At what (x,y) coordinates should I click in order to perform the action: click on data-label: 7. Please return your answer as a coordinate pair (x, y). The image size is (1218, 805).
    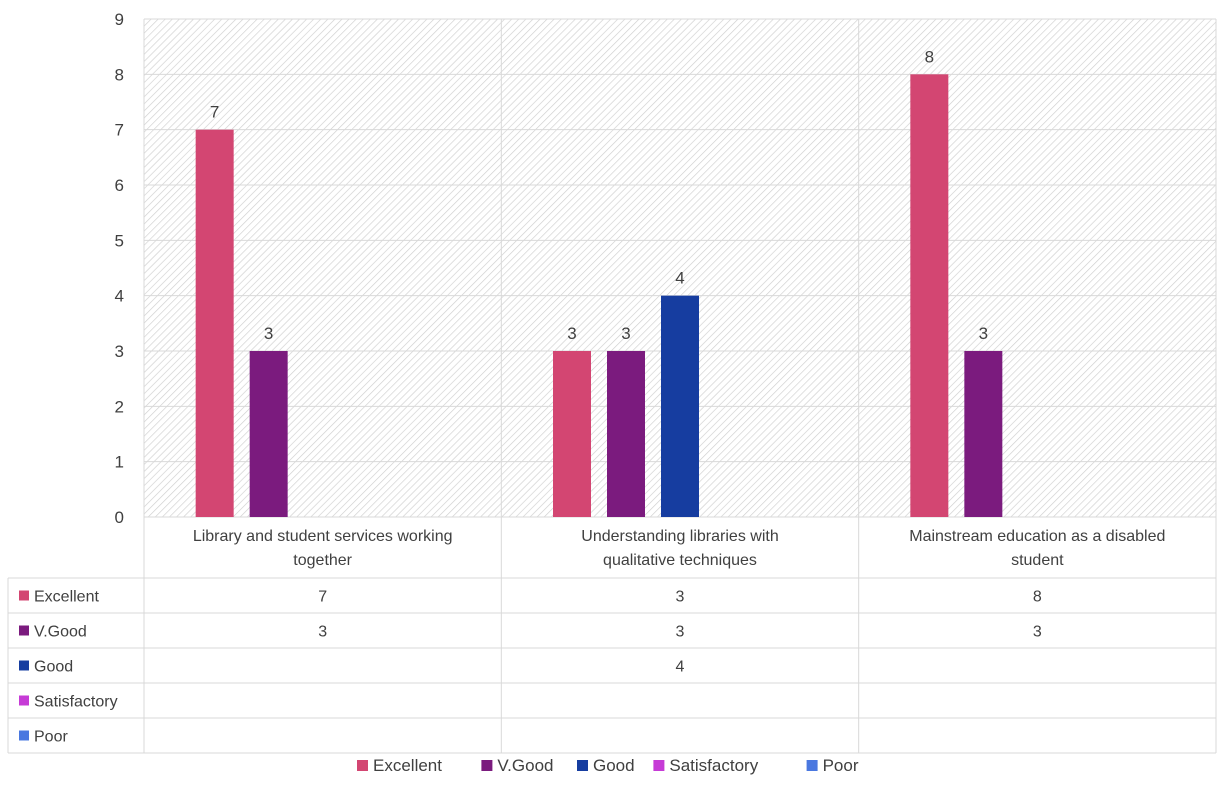
    Looking at the image, I should click on (214, 112).